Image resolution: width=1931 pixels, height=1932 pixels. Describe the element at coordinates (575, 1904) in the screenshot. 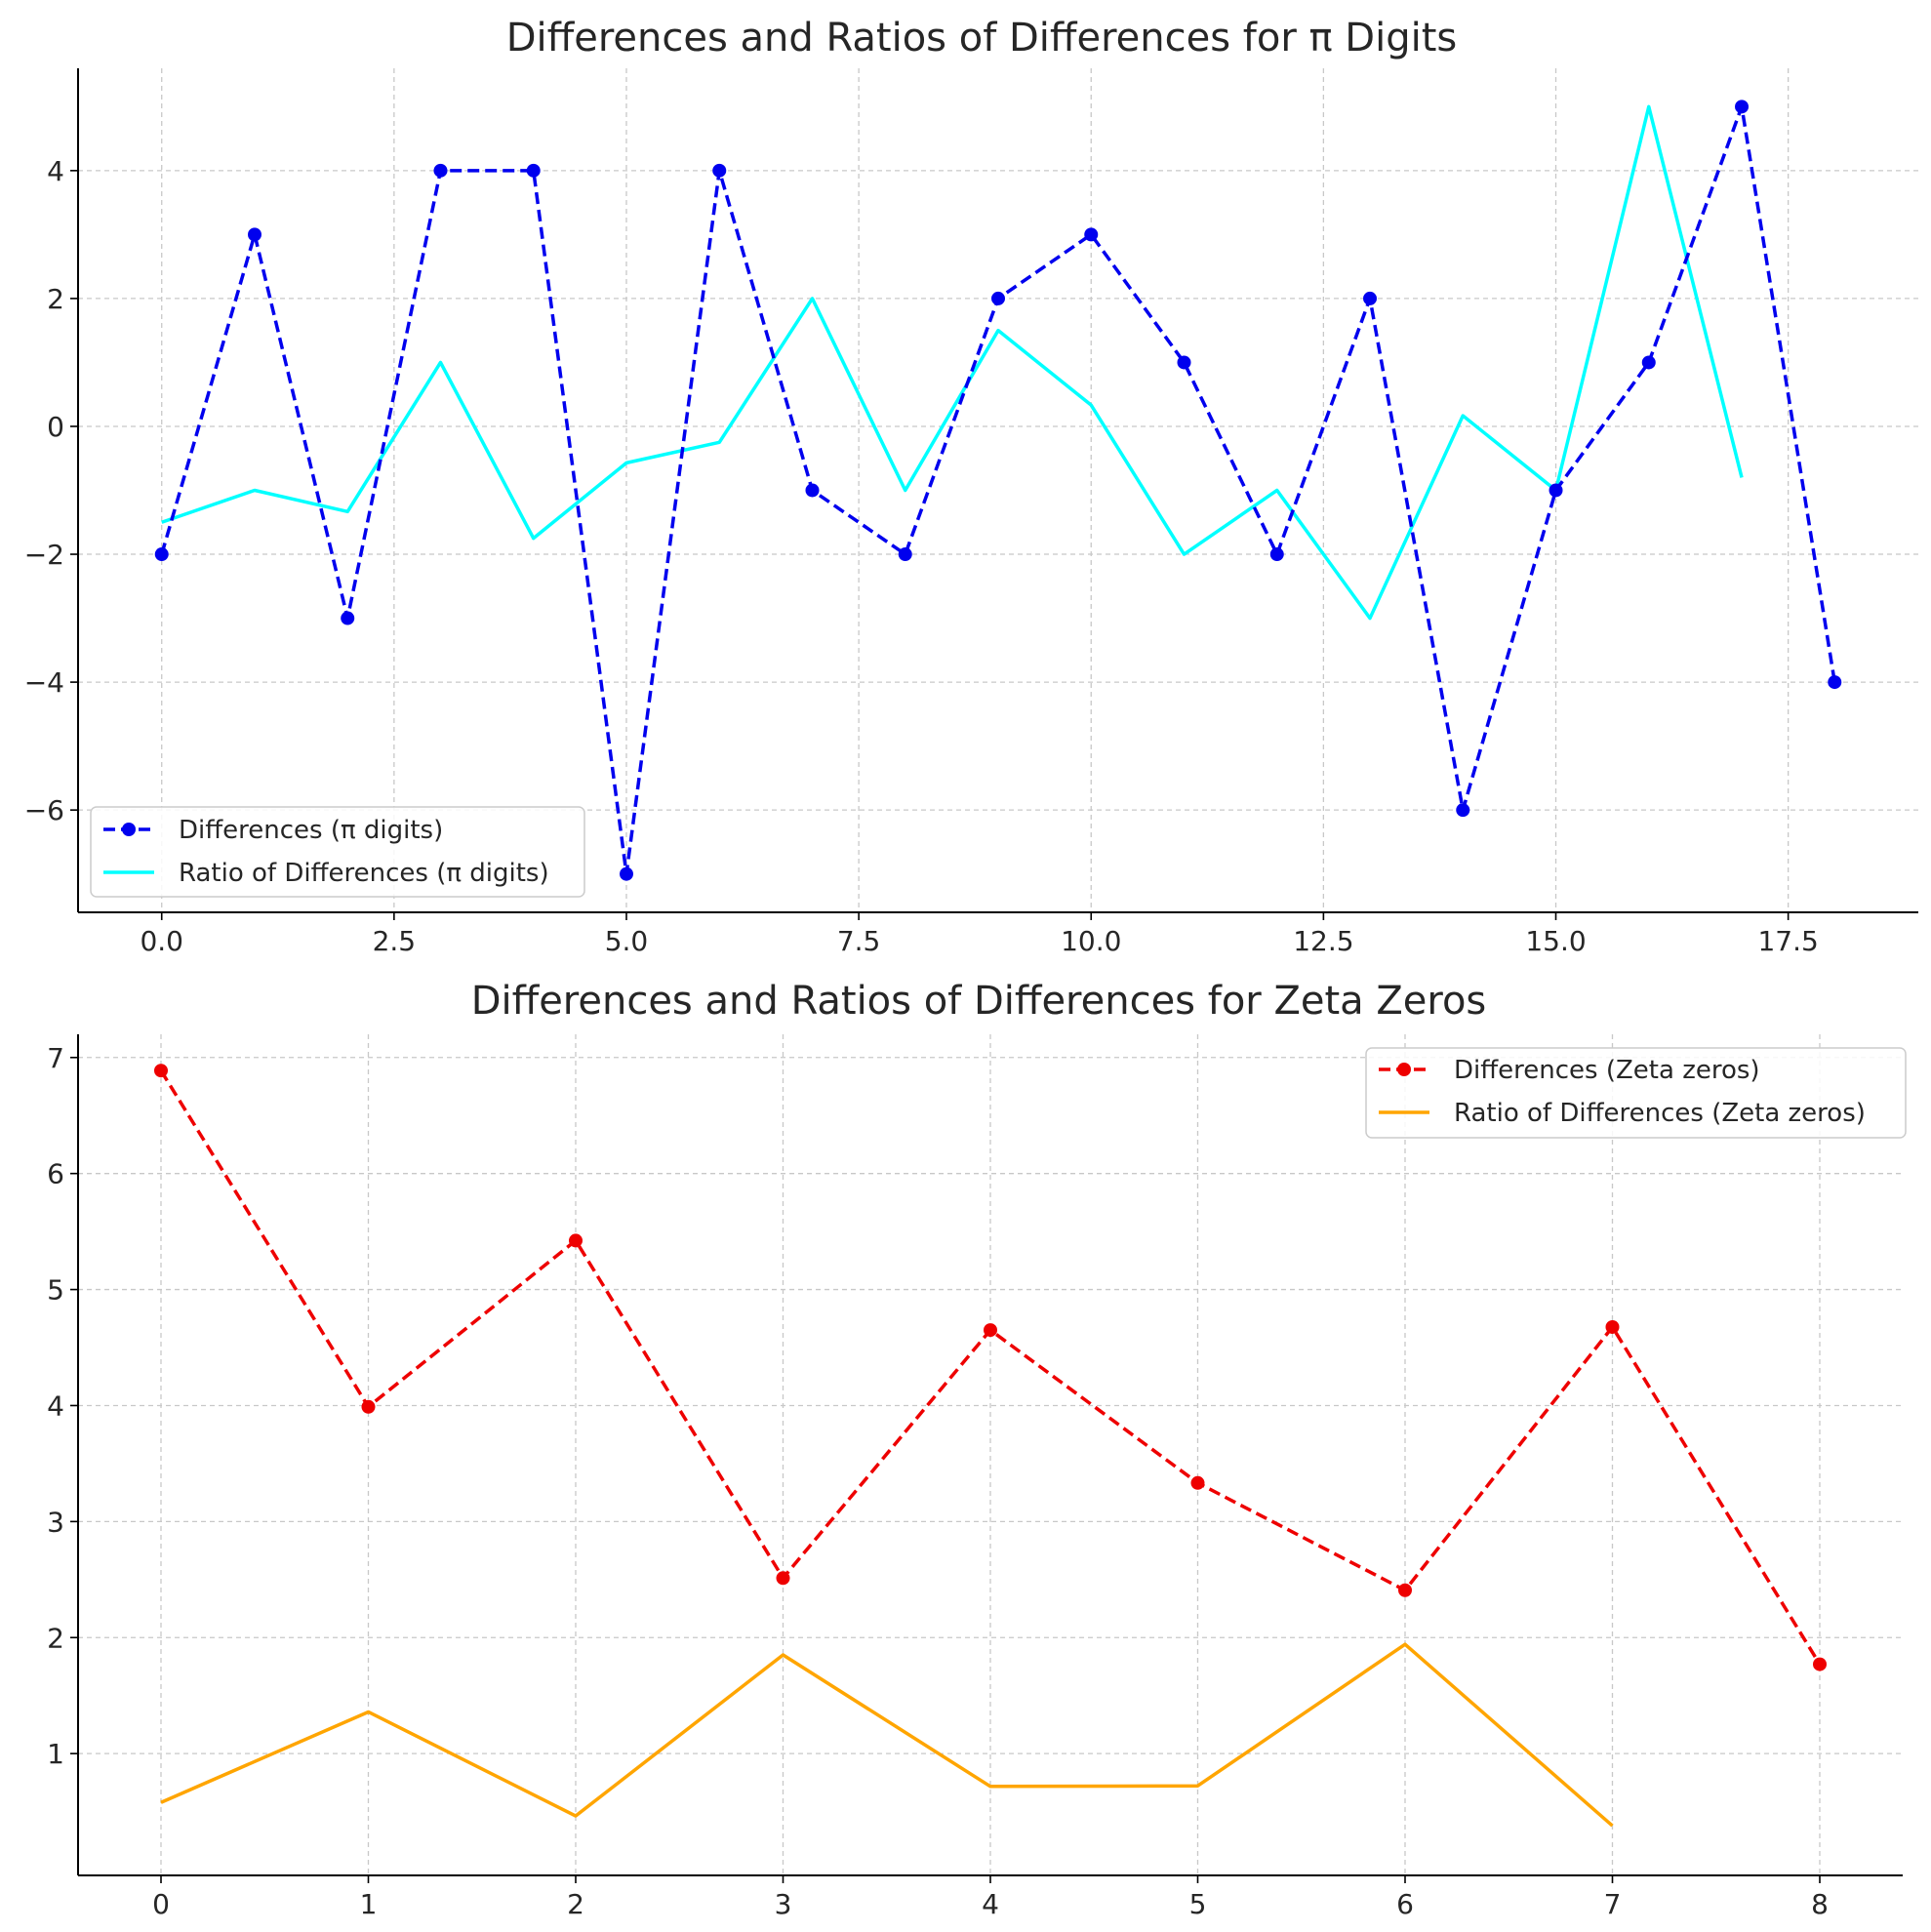

I see `x-tick-label: 2` at that location.